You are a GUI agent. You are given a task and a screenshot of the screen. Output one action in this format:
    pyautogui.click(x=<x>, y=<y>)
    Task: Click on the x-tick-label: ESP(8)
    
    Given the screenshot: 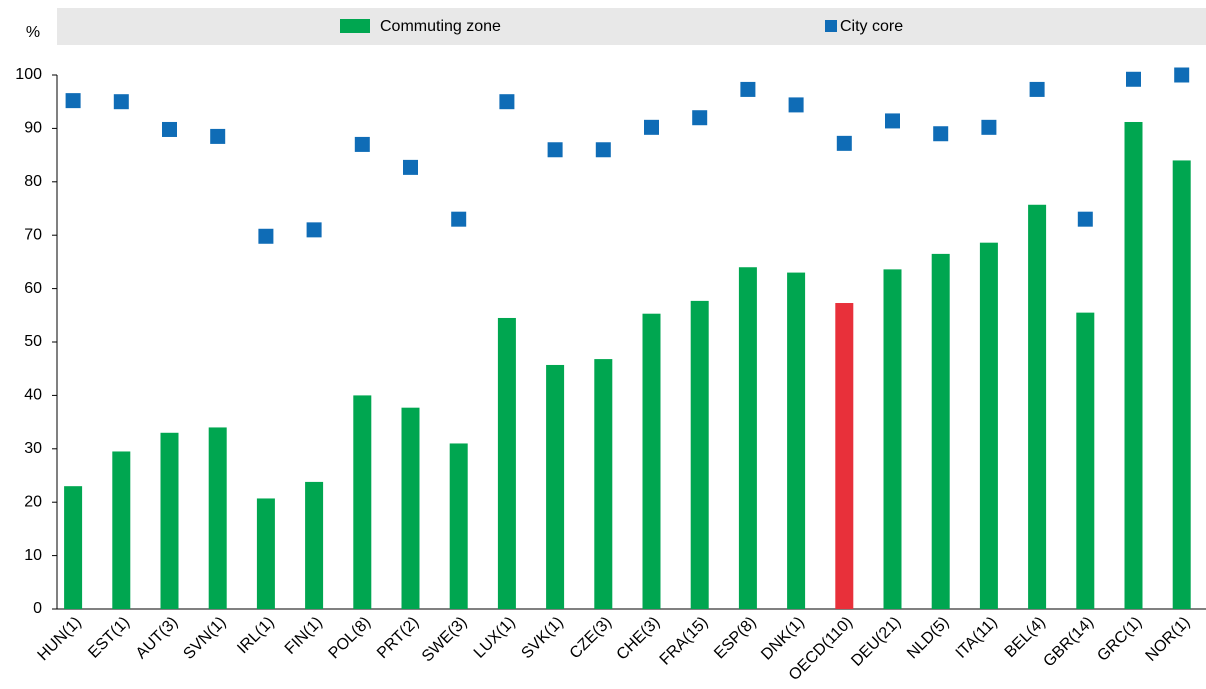 What is the action you would take?
    pyautogui.click(x=735, y=638)
    